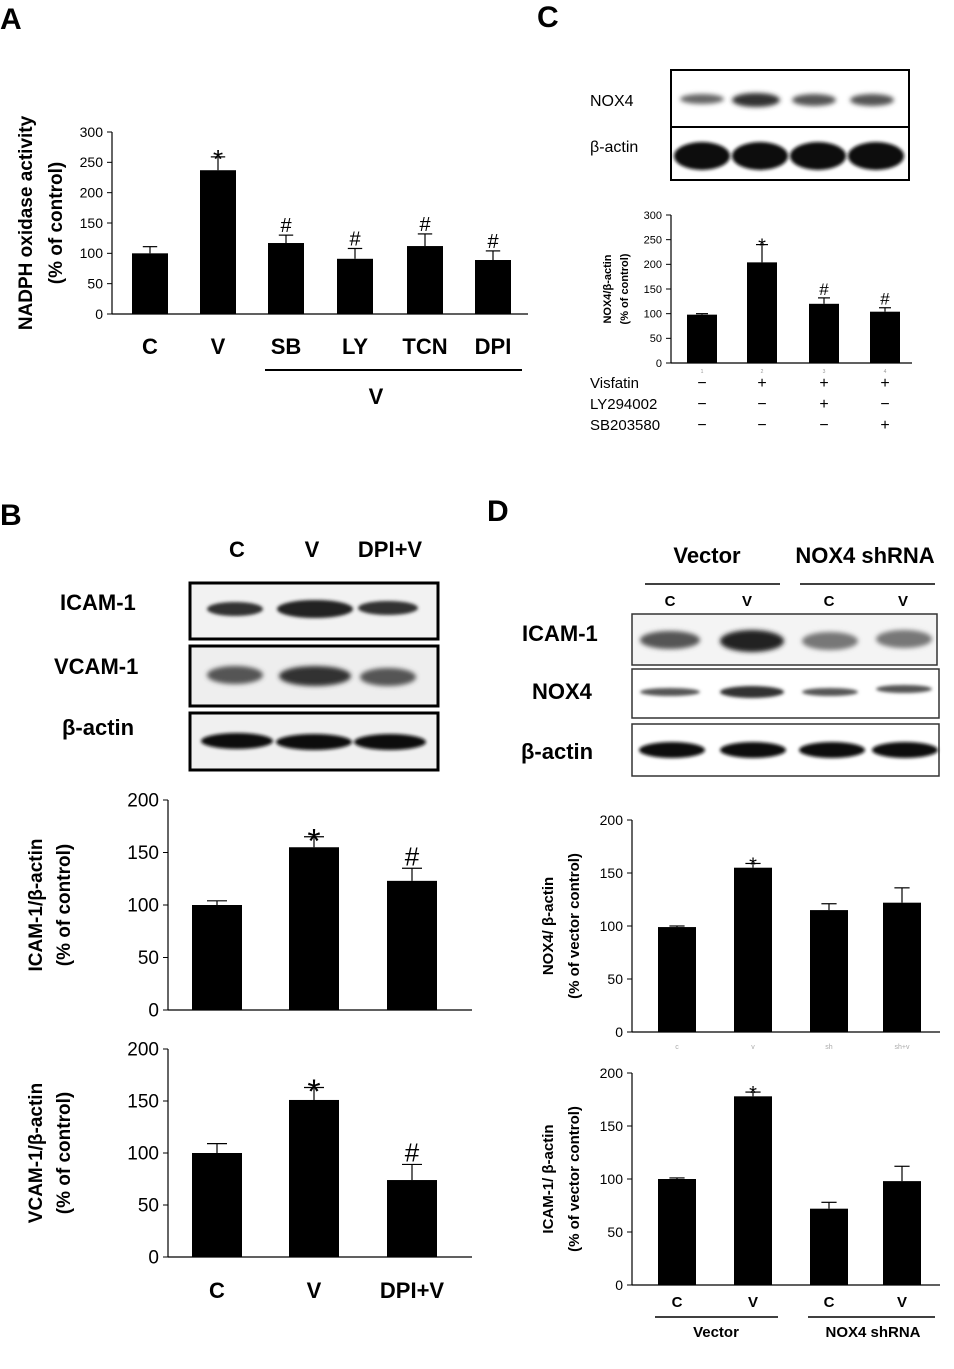 The width and height of the screenshot is (954, 1369). I want to click on x-category-label: c, so click(677, 1047).